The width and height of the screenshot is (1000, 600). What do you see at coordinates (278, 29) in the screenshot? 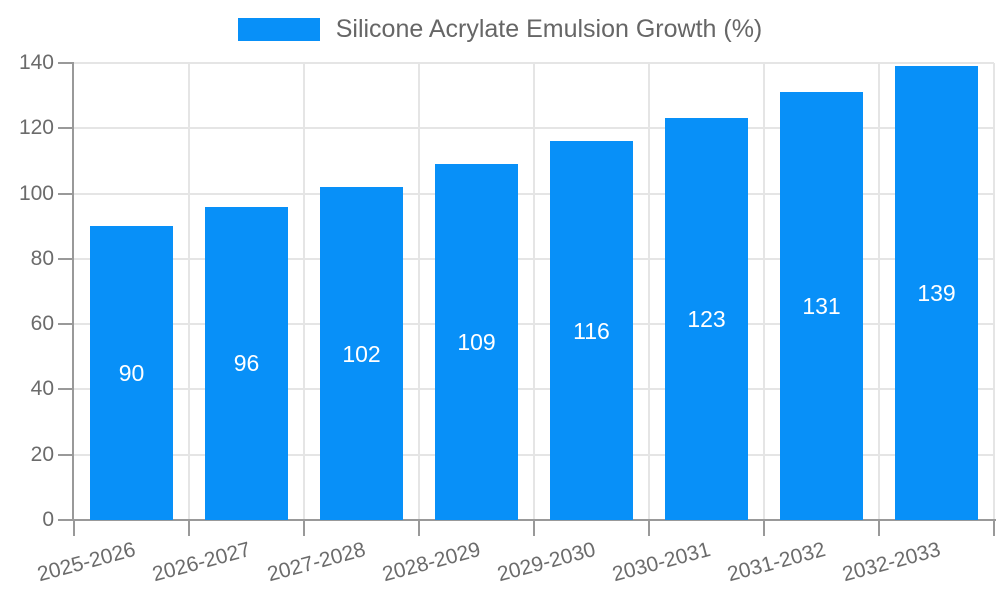
I see `legend-swatch` at bounding box center [278, 29].